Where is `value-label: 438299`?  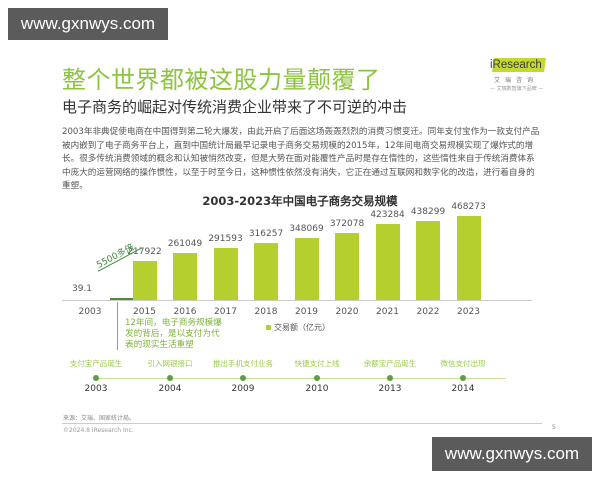
value-label: 438299 is located at coordinates (428, 212).